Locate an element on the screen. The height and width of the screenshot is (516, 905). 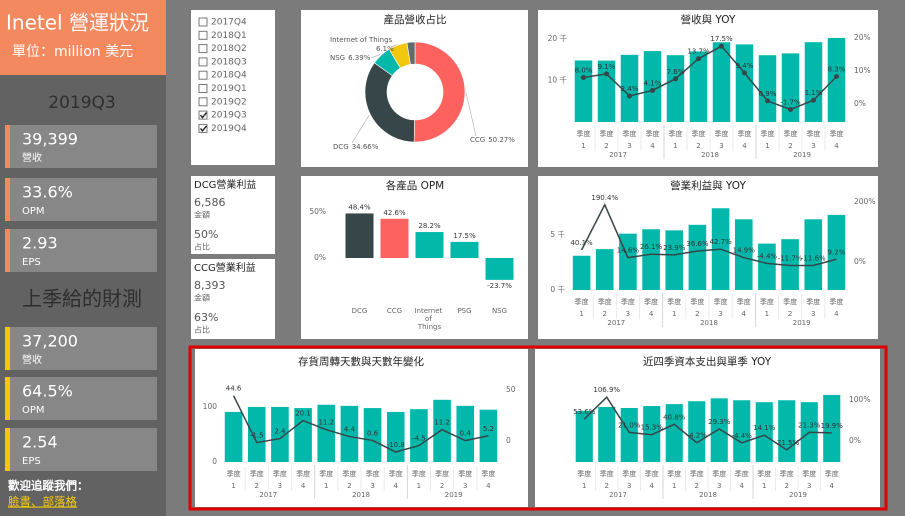
value-label: 0.4 is located at coordinates (466, 434).